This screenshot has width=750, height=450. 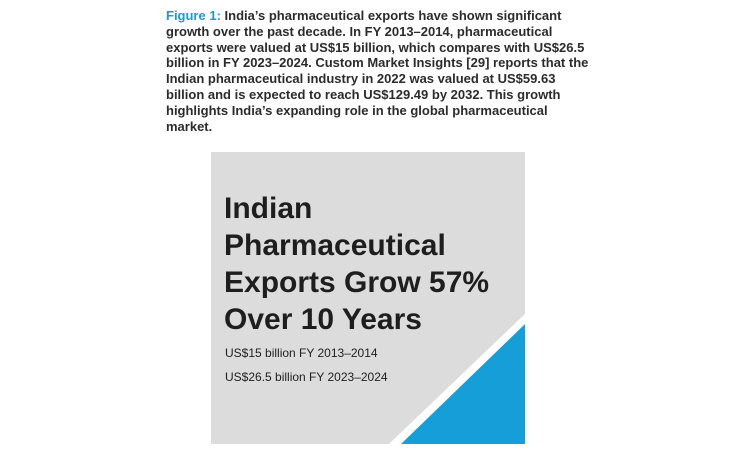 What do you see at coordinates (306, 377) in the screenshot?
I see `fact-line: US$26.5 billion FY 2023–2024` at bounding box center [306, 377].